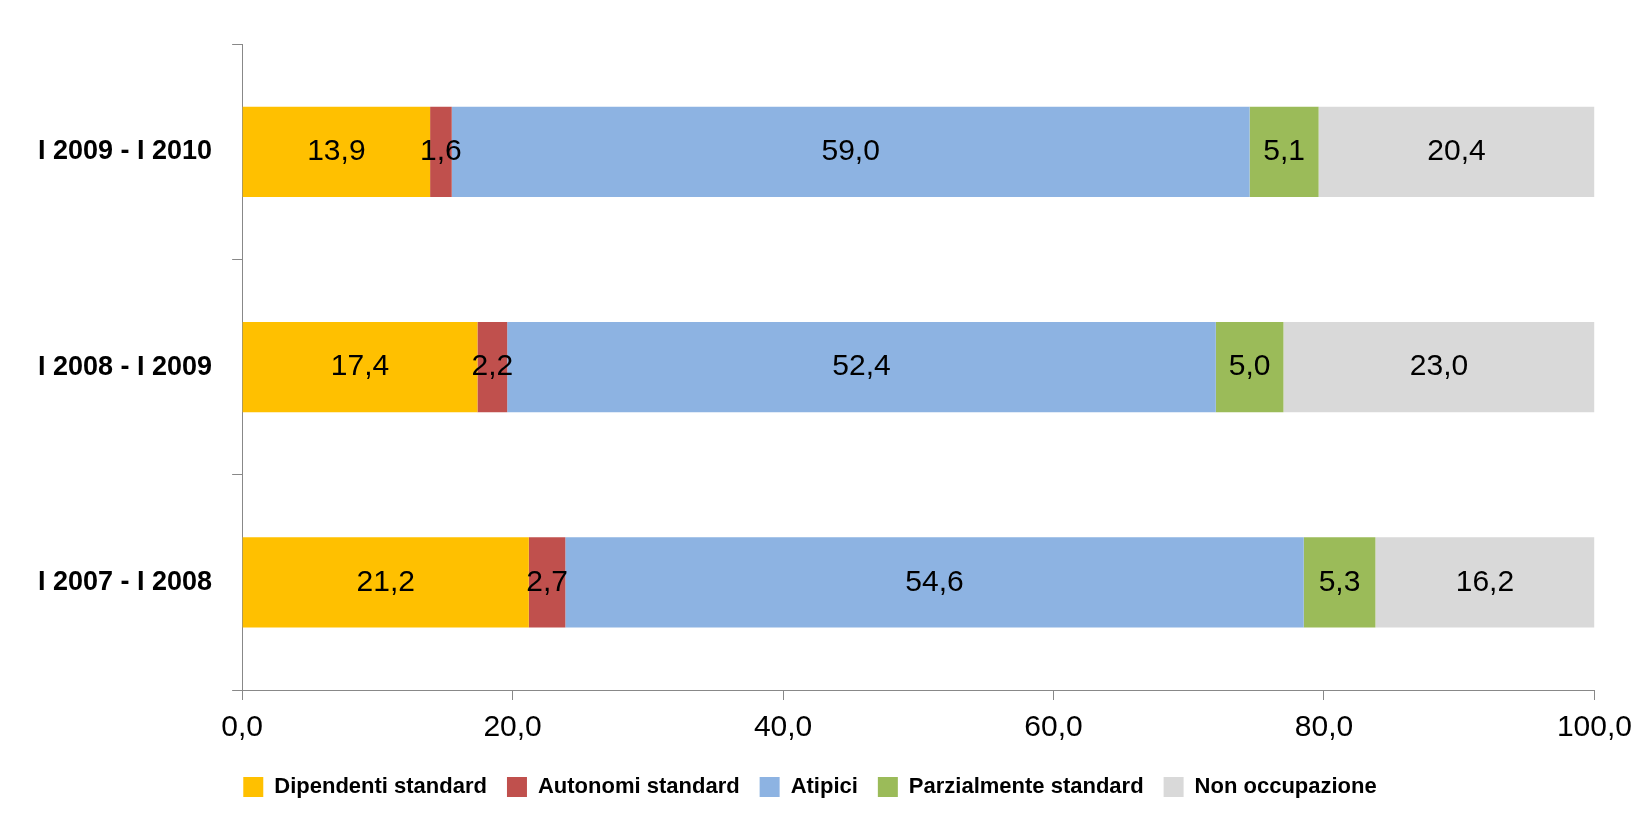  Describe the element at coordinates (360, 365) in the screenshot. I see `data-label: 17,4` at that location.